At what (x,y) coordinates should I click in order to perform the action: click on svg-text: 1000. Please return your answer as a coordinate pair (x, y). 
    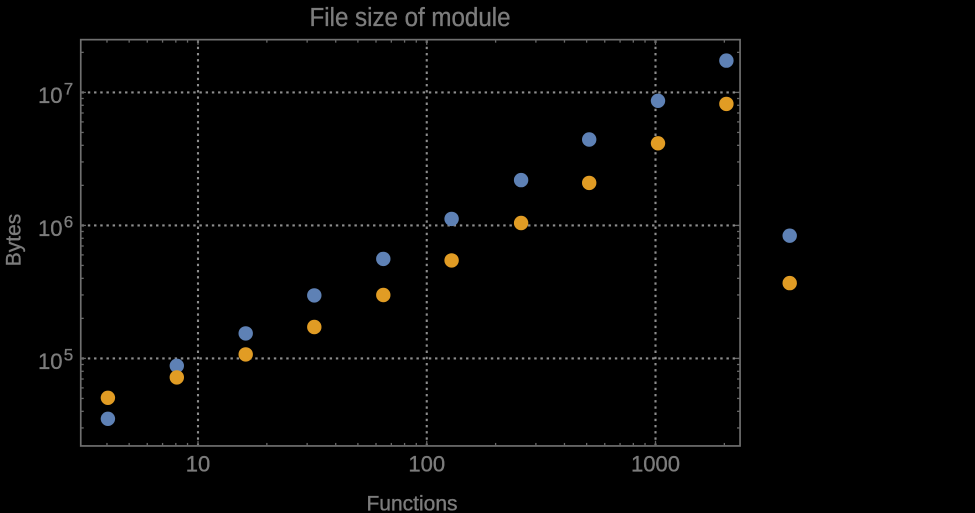
    Looking at the image, I should click on (655, 464).